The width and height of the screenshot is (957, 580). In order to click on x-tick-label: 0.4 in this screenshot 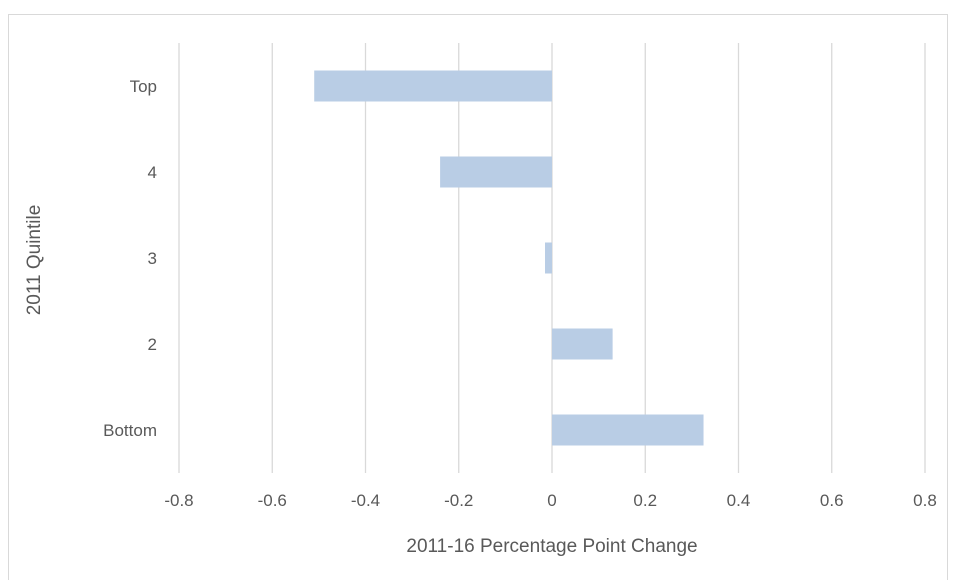, I will do `click(739, 500)`.